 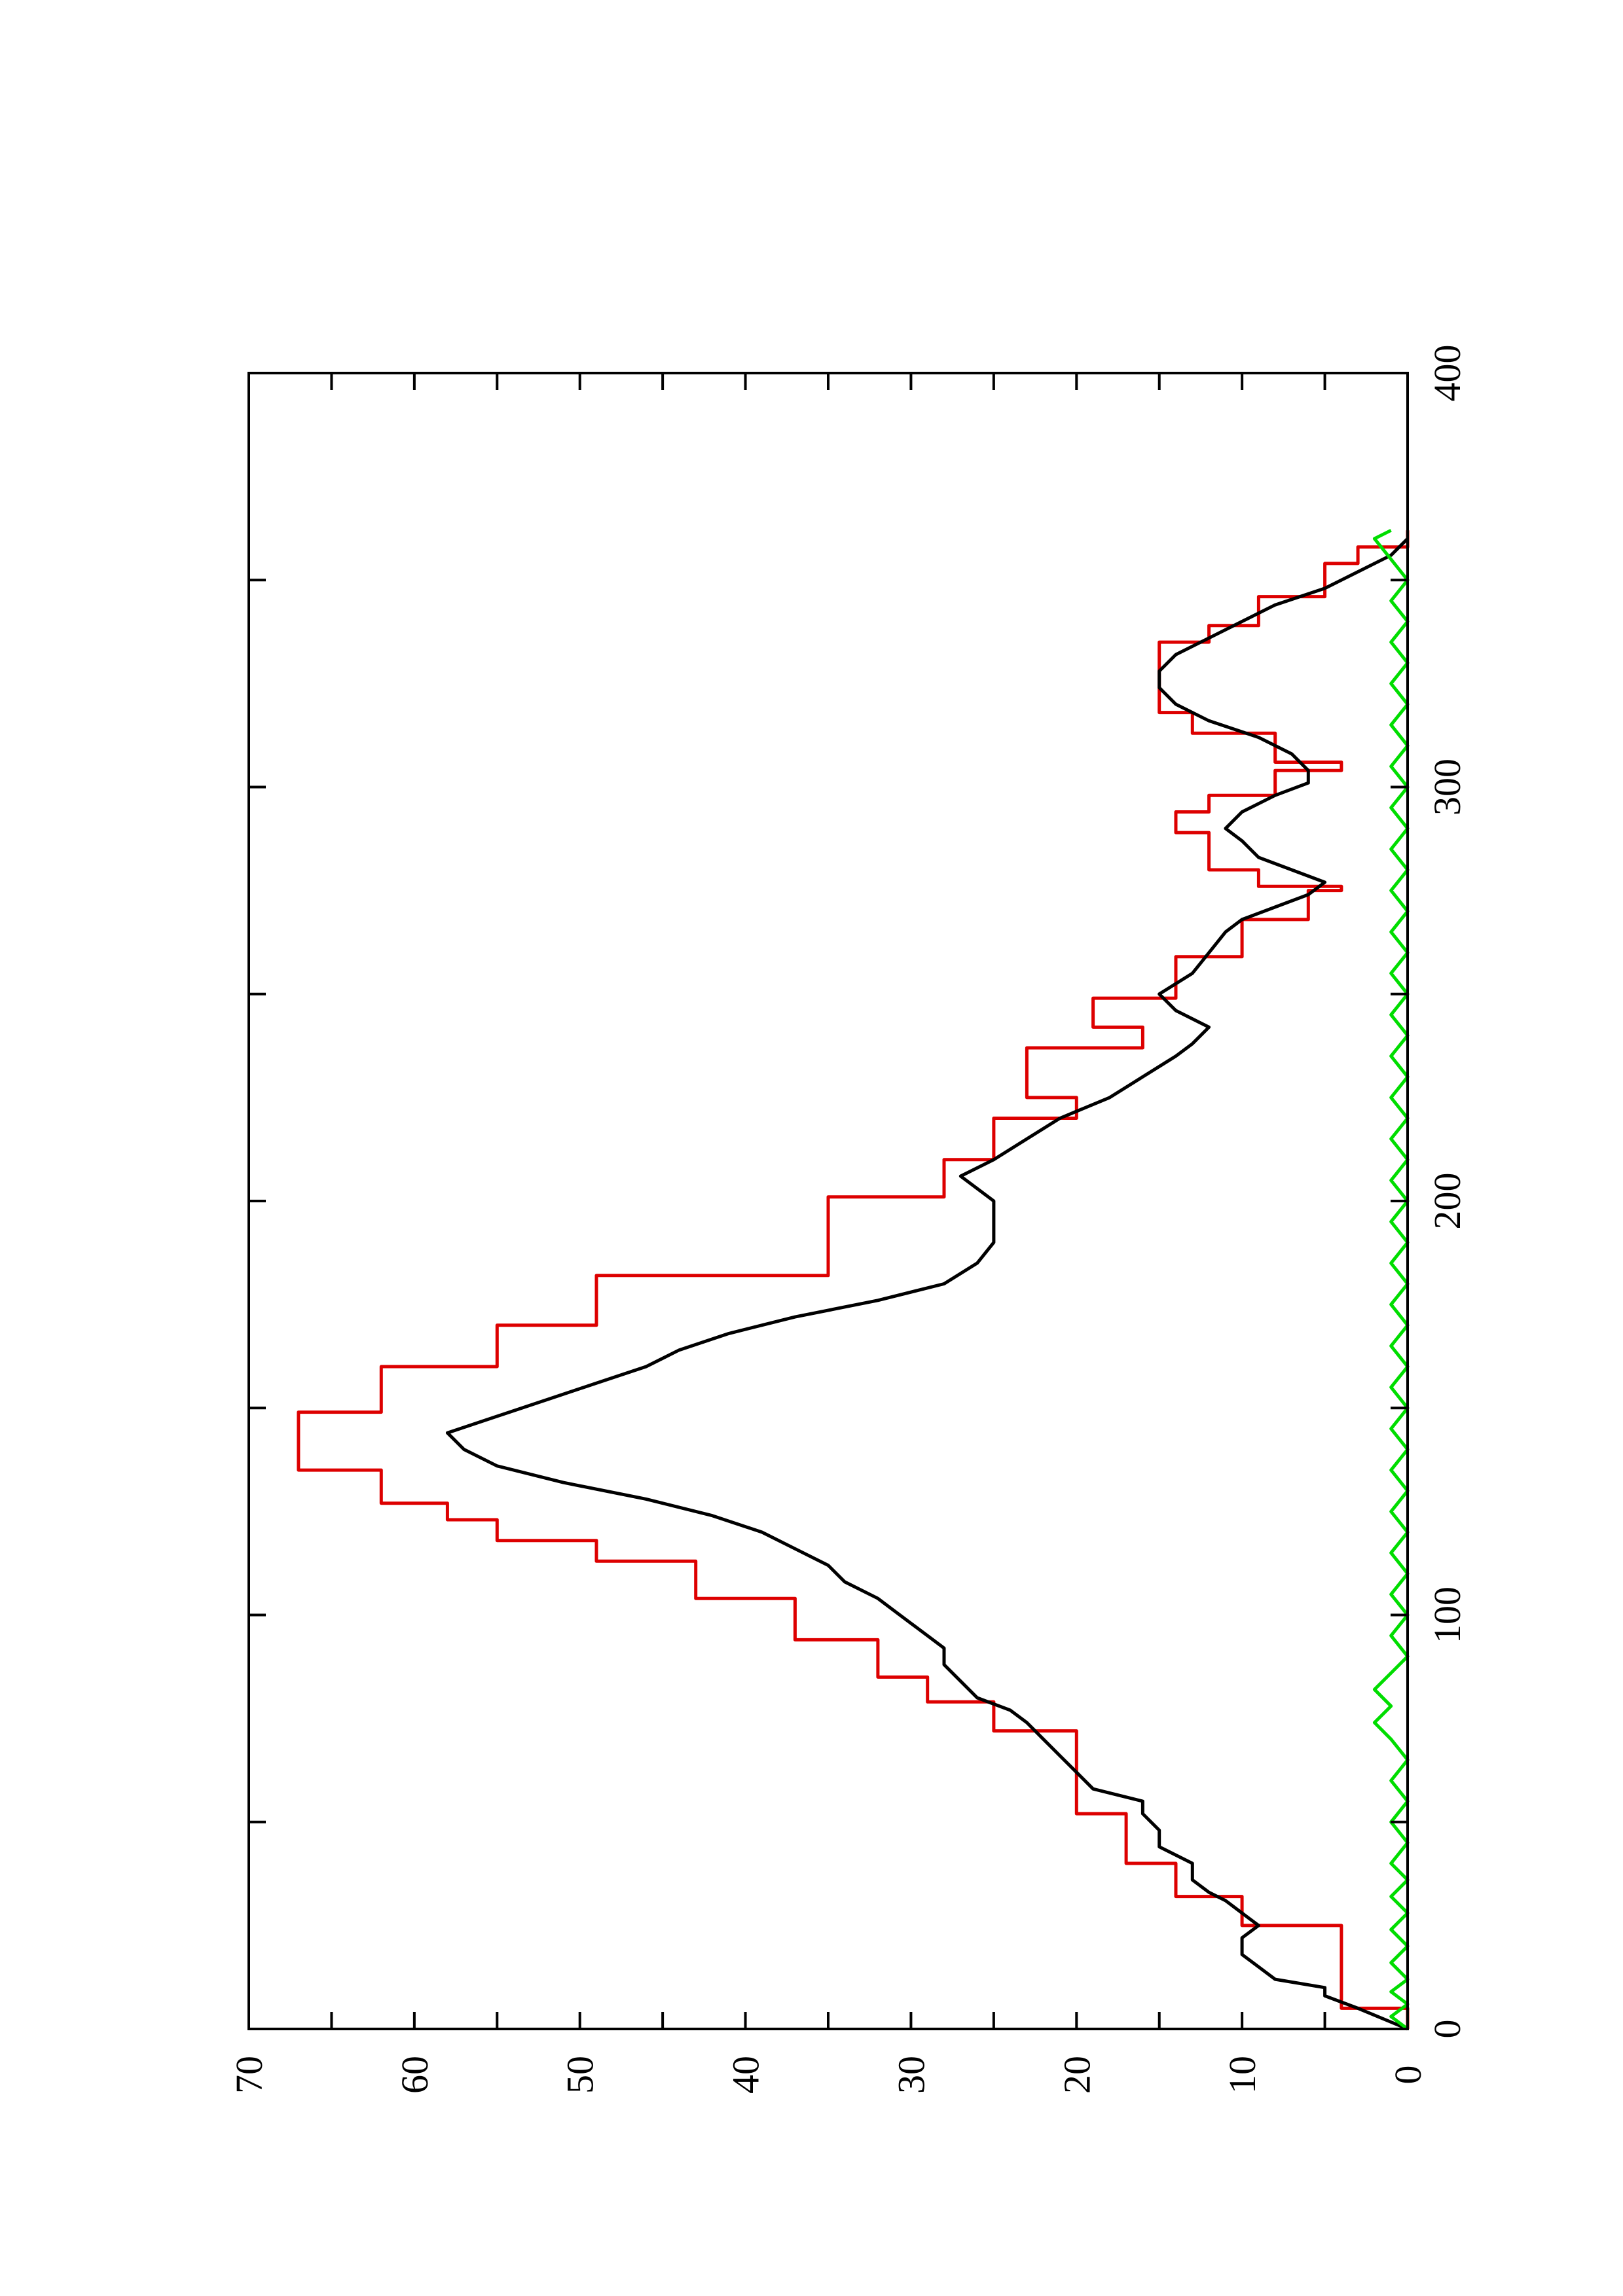 I want to click on x-tick-label: 100, so click(x=1447, y=1615).